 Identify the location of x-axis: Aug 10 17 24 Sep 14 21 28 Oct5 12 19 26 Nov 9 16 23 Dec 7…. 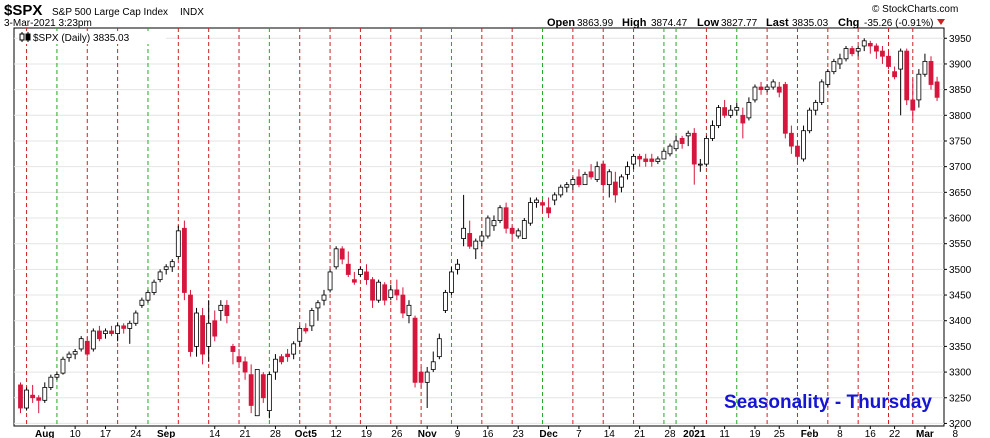
(496, 432).